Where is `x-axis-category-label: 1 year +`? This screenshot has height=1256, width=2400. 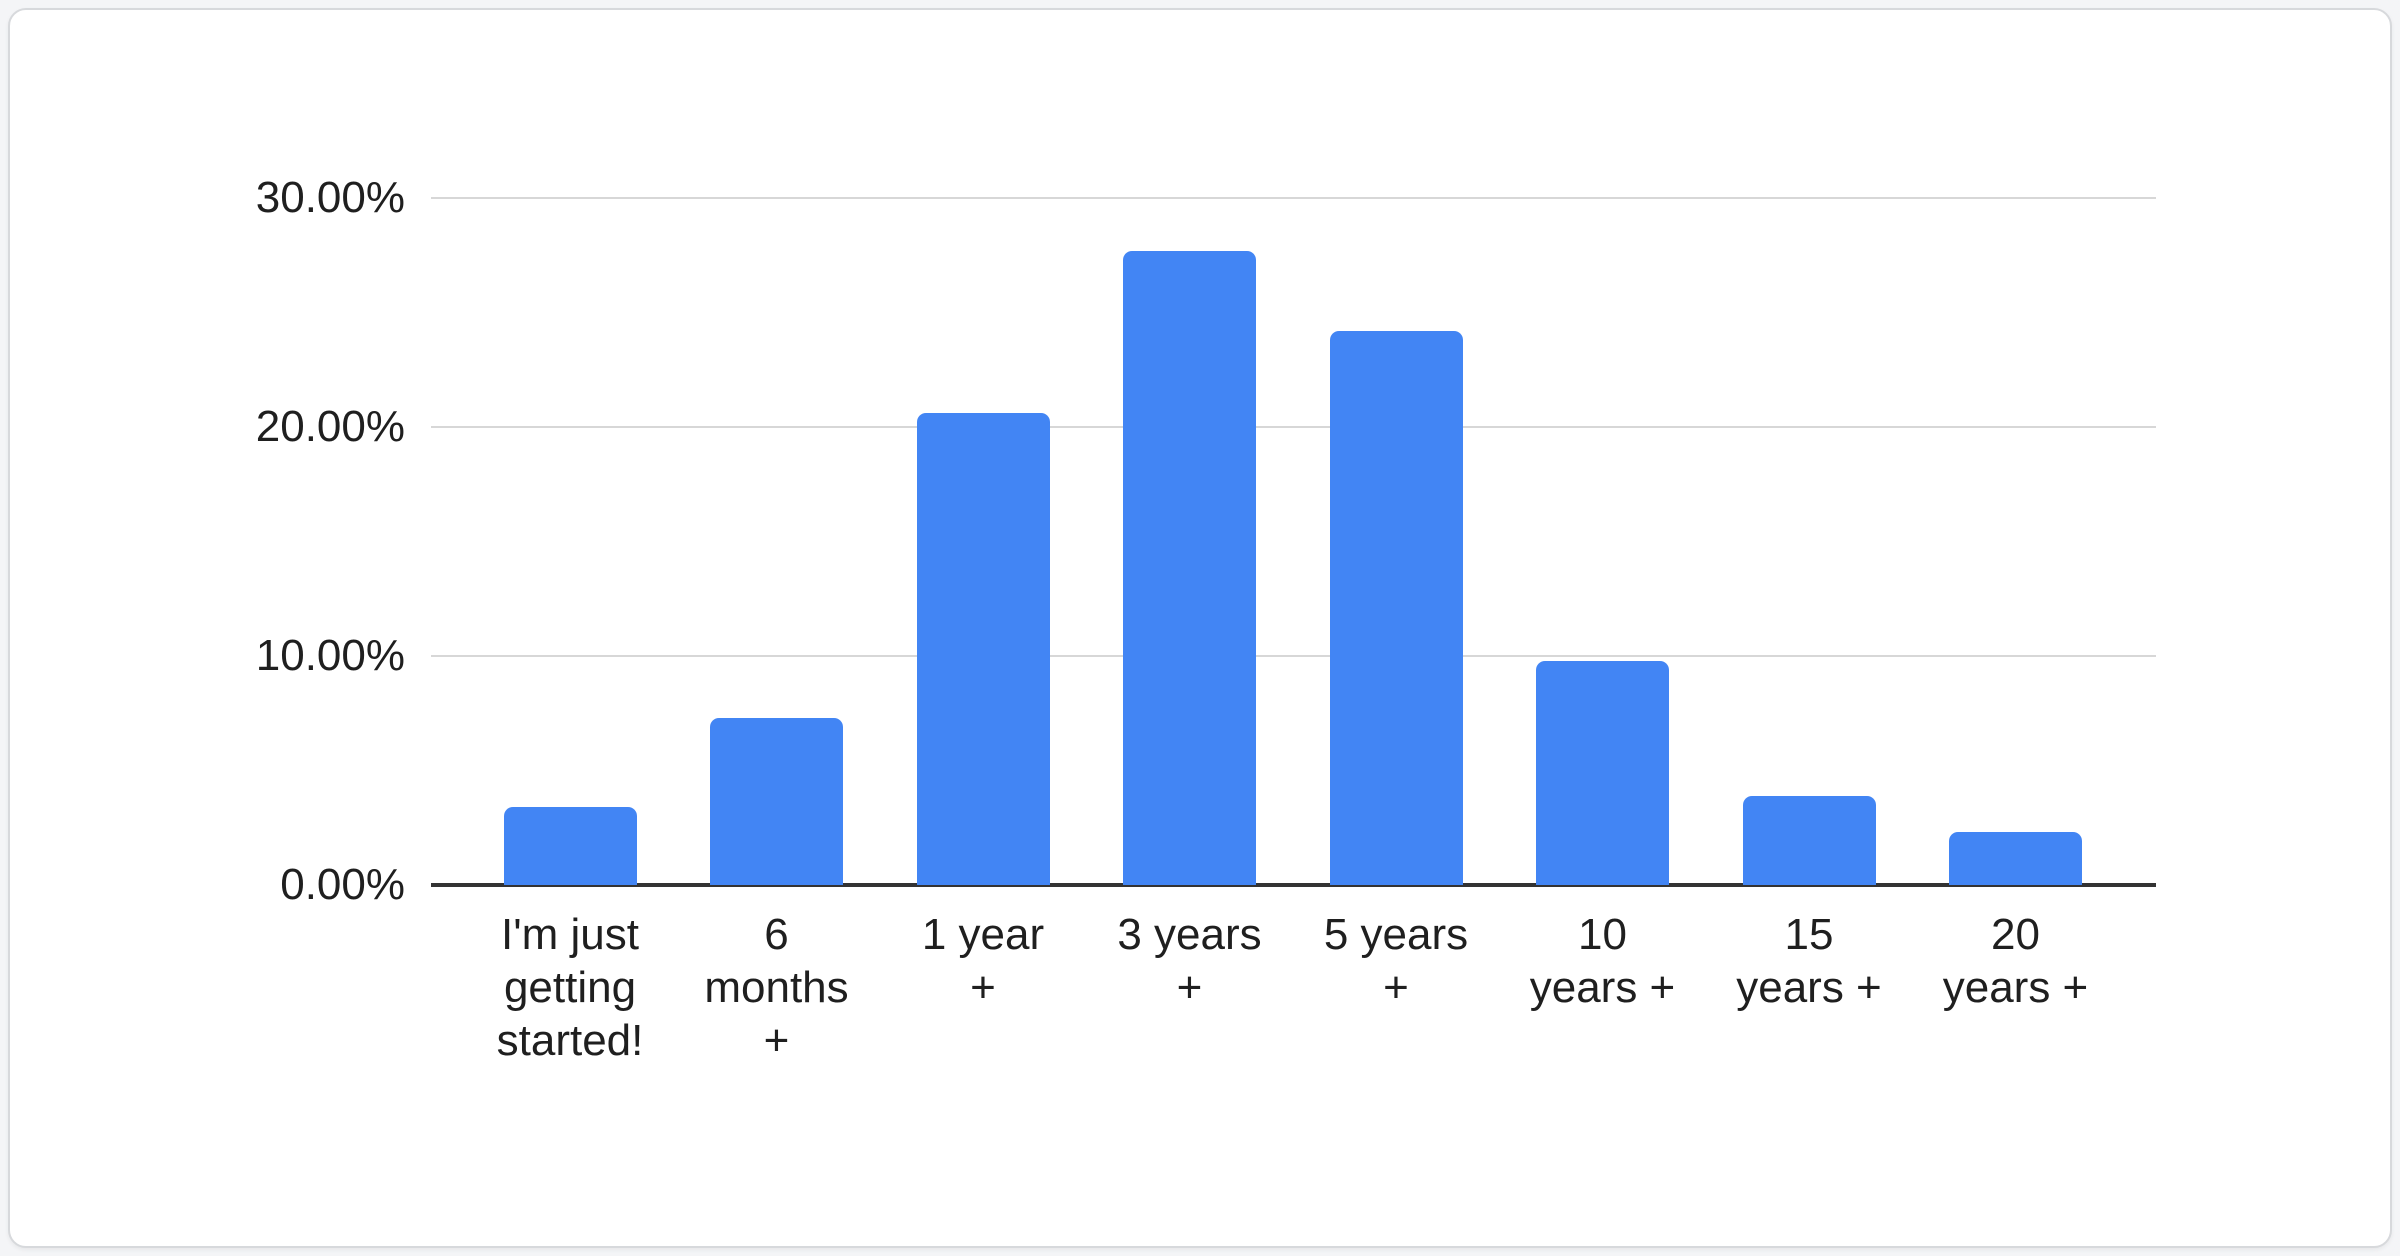
x-axis-category-label: 1 year + is located at coordinates (983, 961).